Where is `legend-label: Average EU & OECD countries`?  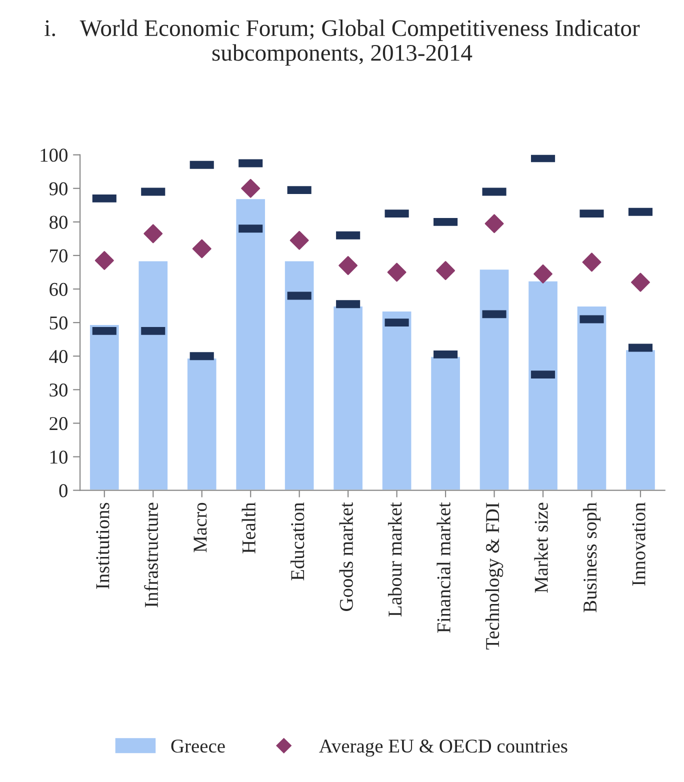
legend-label: Average EU & OECD countries is located at coordinates (443, 748).